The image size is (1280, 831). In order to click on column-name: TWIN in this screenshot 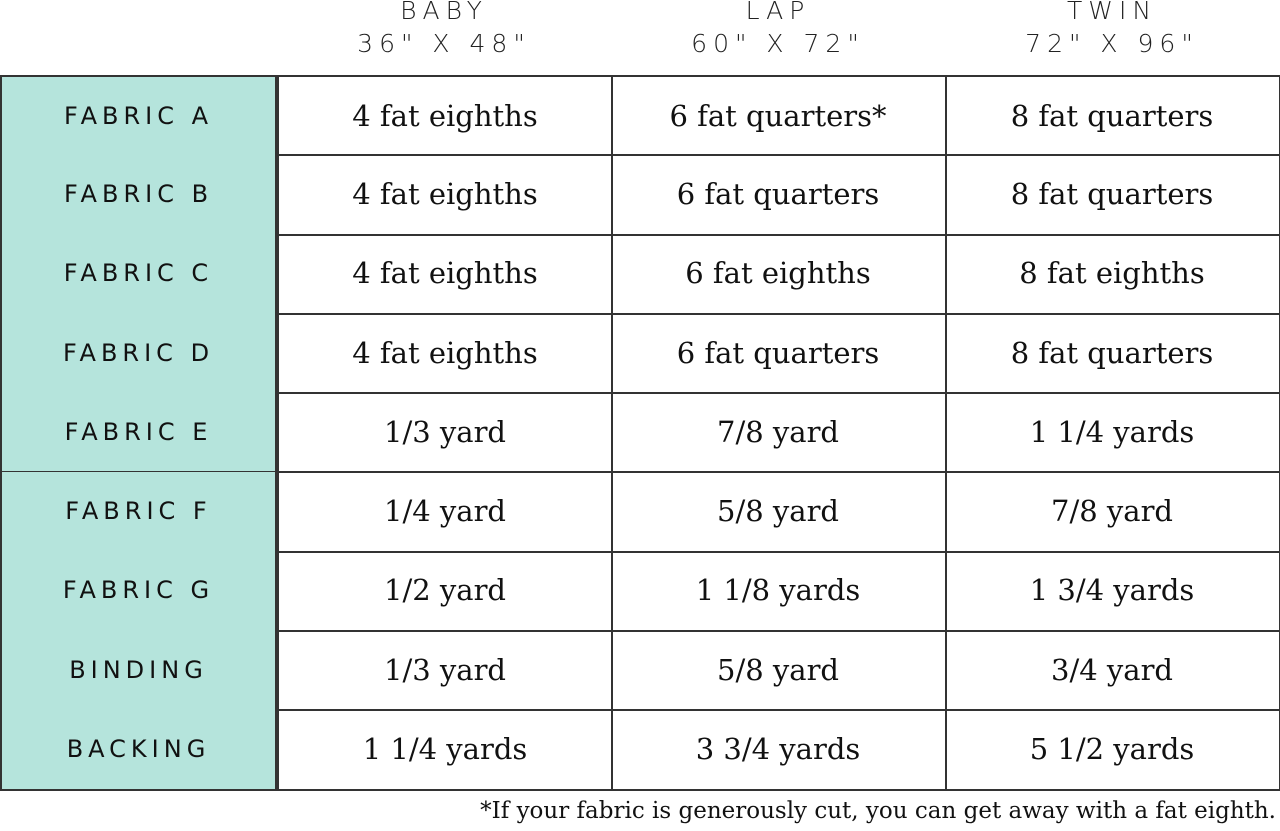, I will do `click(1112, 12)`.